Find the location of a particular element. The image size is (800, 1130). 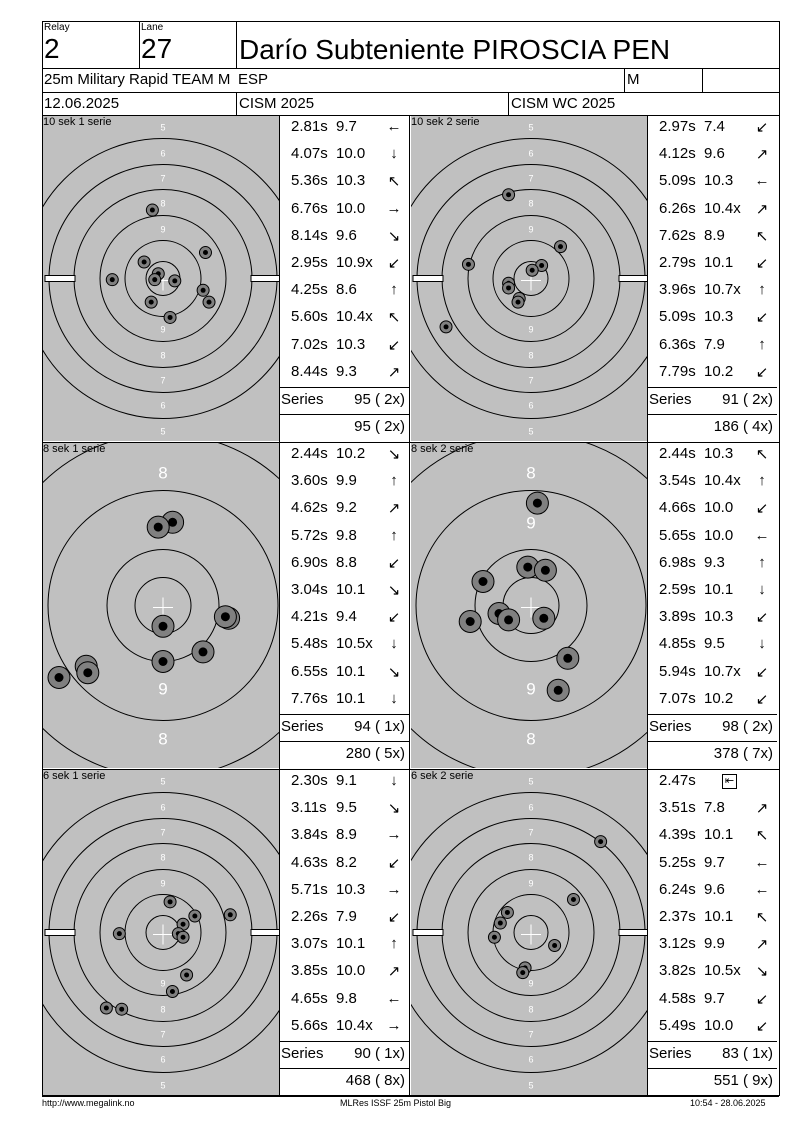

shot-direction-icon: ↖ is located at coordinates (394, 182).